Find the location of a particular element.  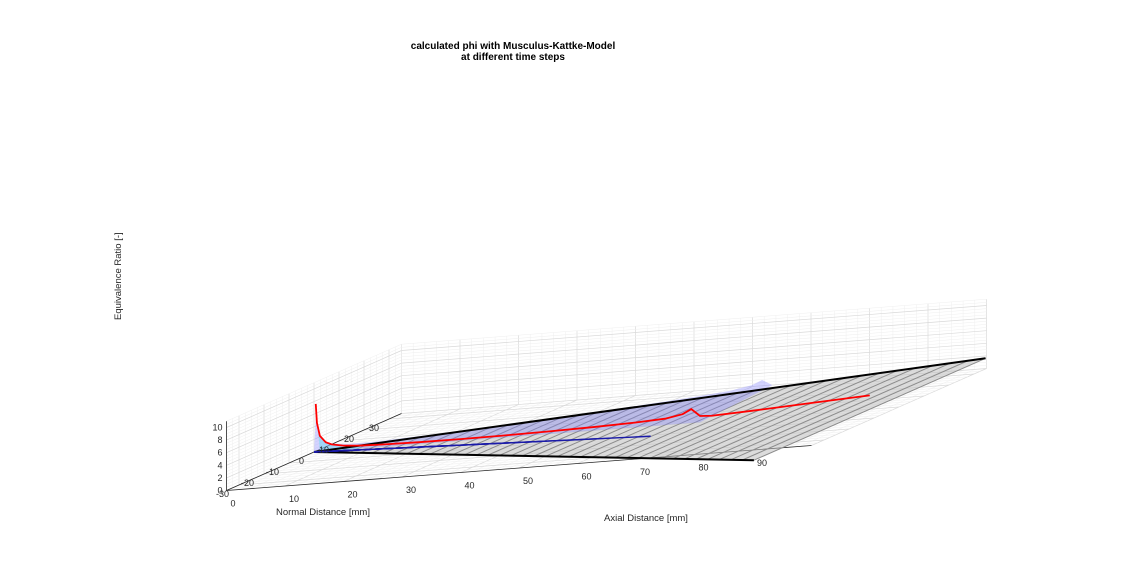

x-tick-label: 80 is located at coordinates (704, 468).